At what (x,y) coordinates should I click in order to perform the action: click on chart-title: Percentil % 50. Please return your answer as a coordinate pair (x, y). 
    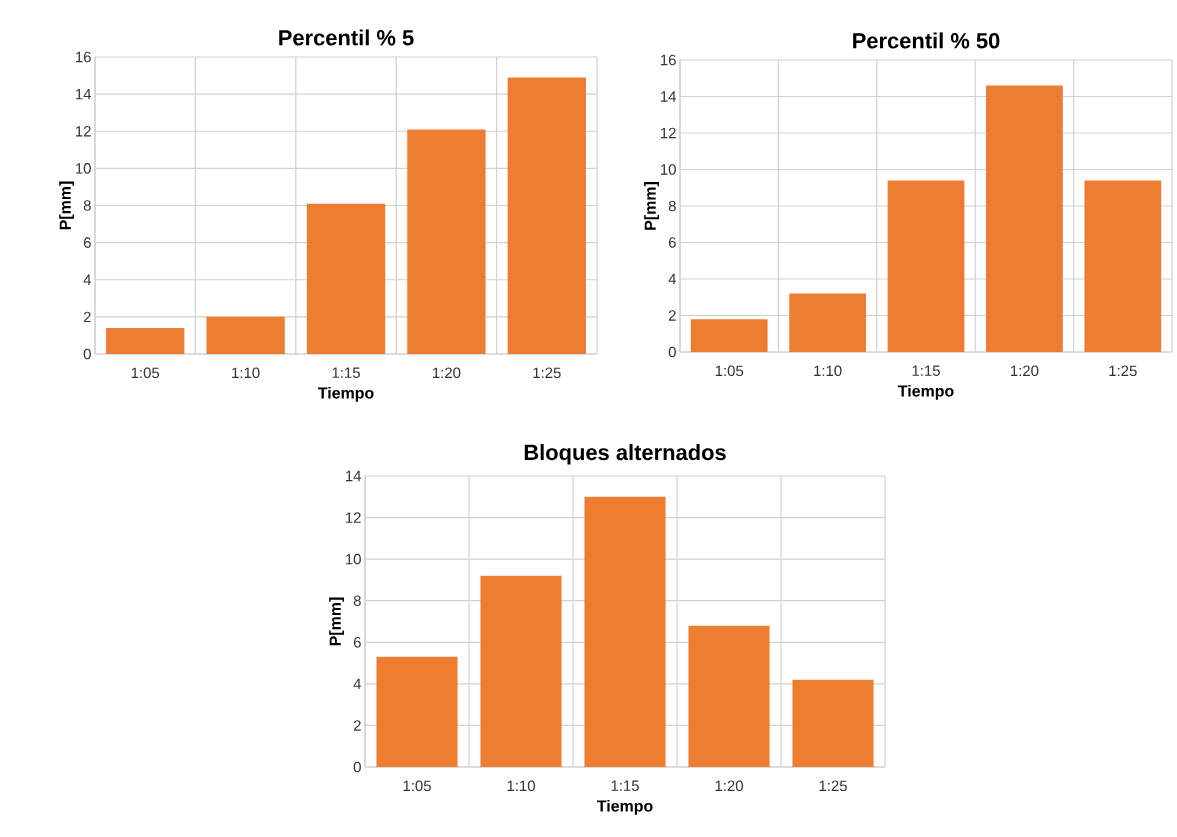
    Looking at the image, I should click on (926, 40).